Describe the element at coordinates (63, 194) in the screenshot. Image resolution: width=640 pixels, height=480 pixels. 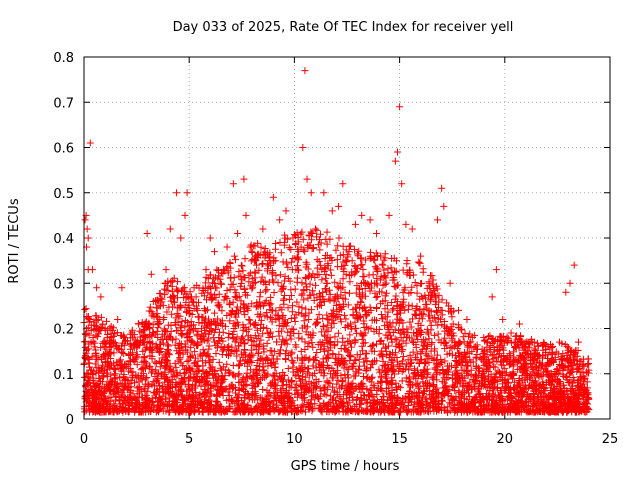
I see `y-tick-label: 0.5` at that location.